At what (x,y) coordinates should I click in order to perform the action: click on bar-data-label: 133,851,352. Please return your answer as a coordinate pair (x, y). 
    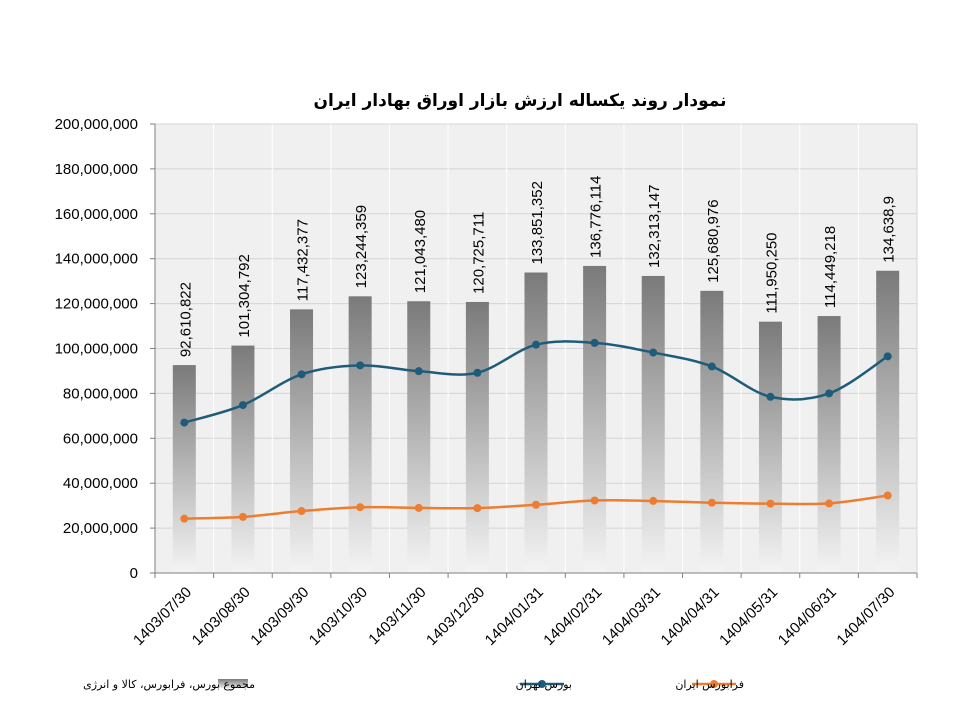
    Looking at the image, I should click on (537, 222).